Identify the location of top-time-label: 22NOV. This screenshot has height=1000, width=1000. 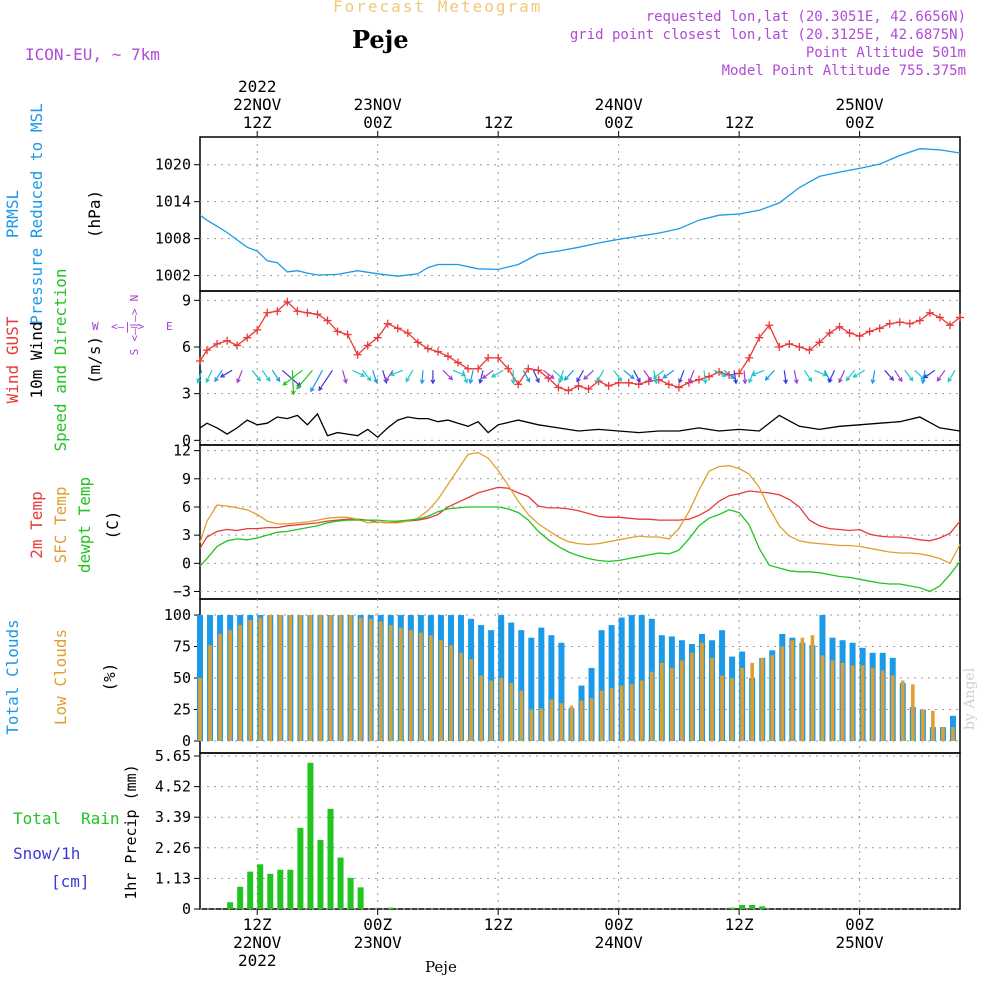
(257, 104).